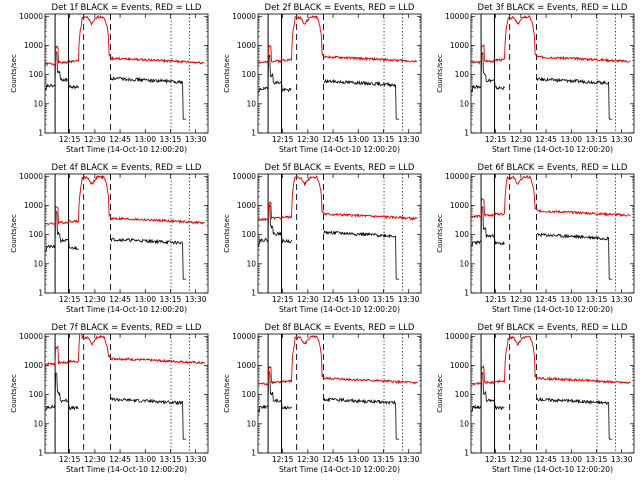 The width and height of the screenshot is (640, 480). Describe the element at coordinates (340, 328) in the screenshot. I see `panel-title: Det 8f BLACK = Events, RED = LLD` at that location.